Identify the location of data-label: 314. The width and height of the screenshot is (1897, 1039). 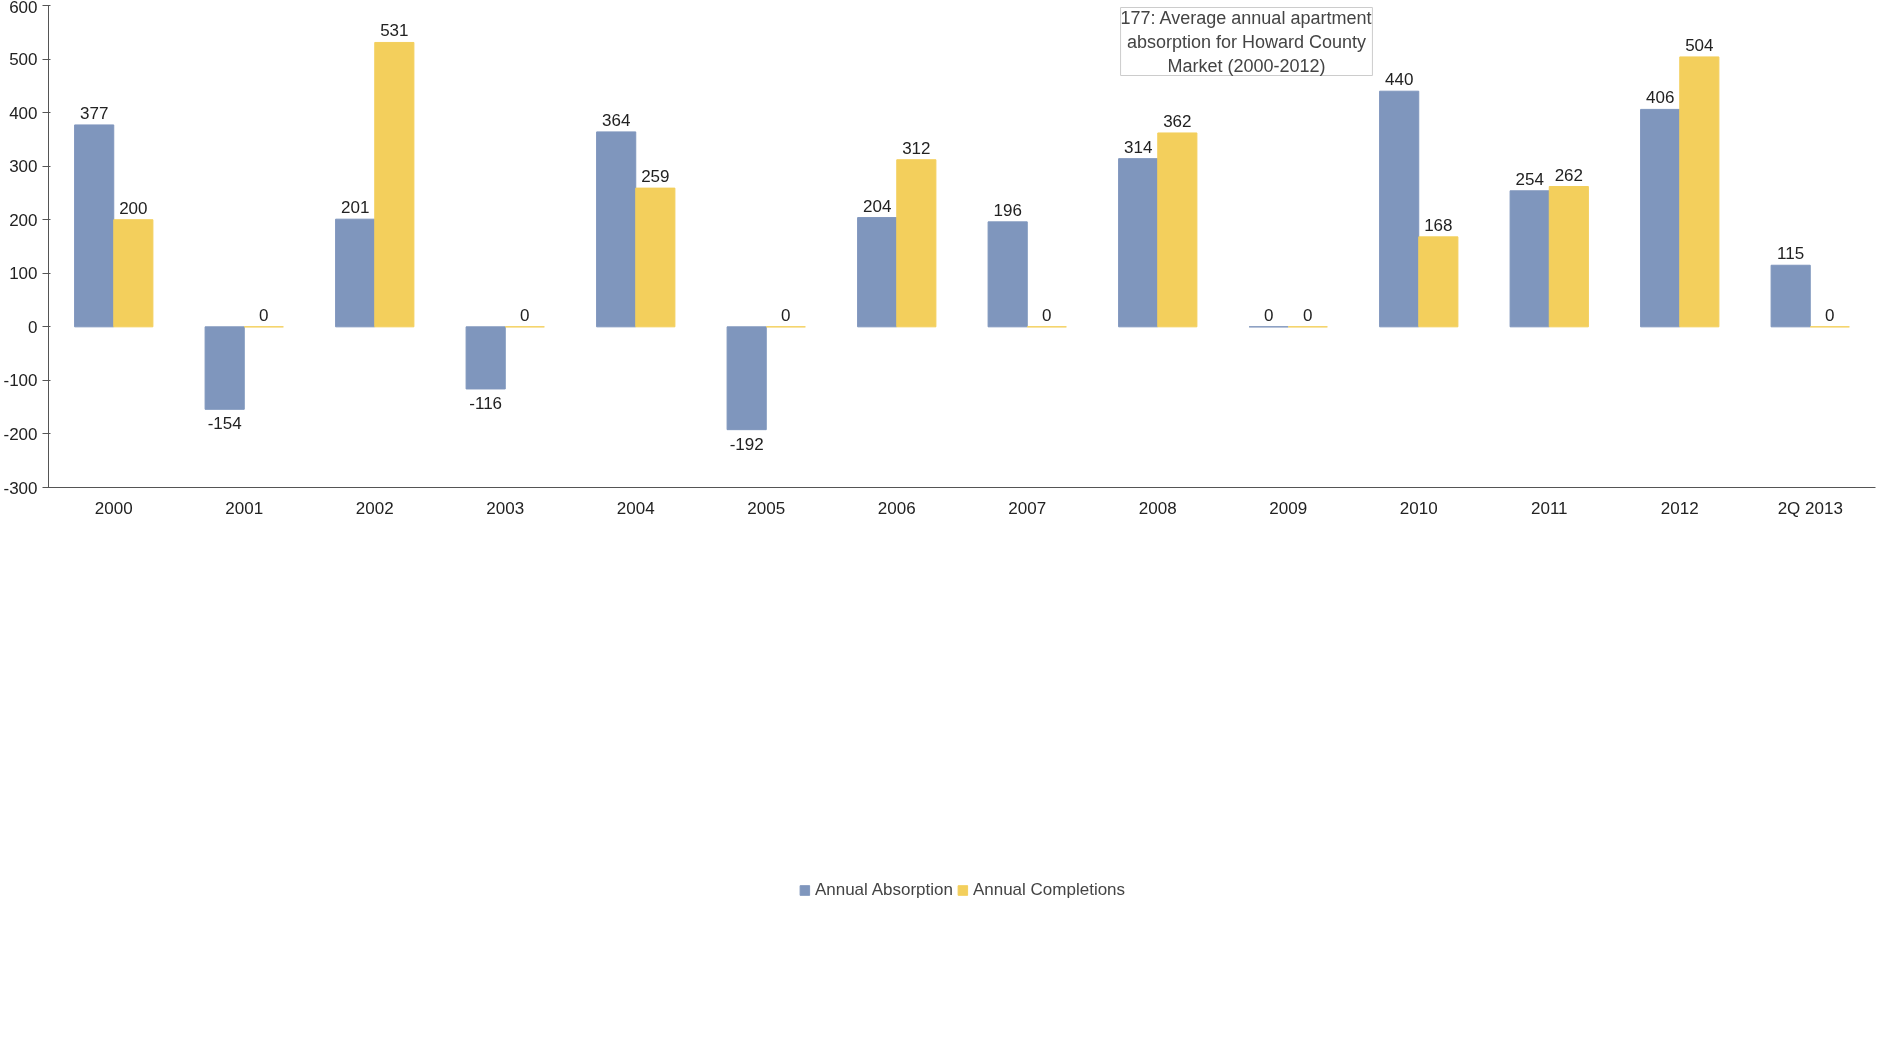
(1138, 147).